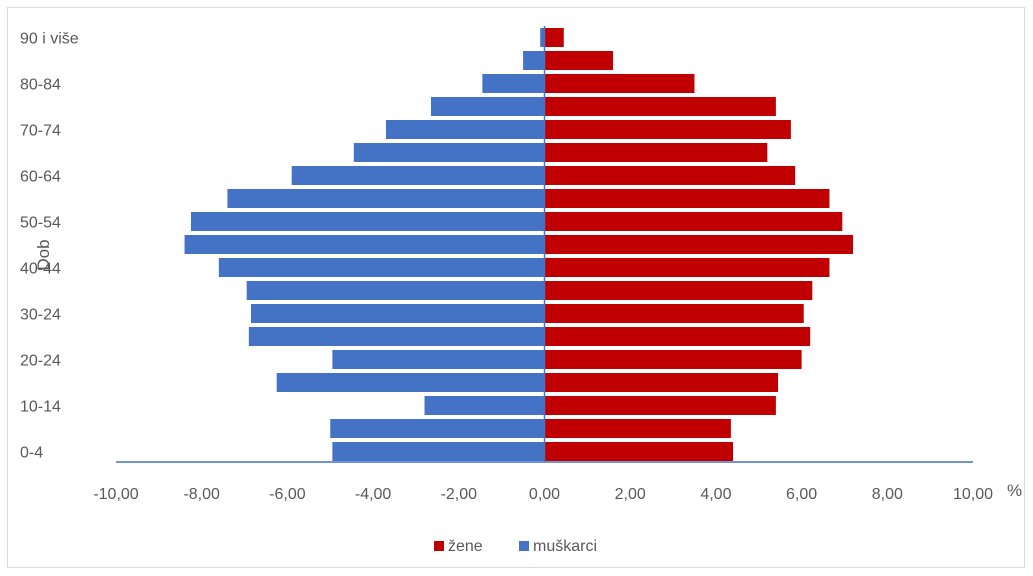  Describe the element at coordinates (630, 494) in the screenshot. I see `x-tick-label: 2,00` at that location.